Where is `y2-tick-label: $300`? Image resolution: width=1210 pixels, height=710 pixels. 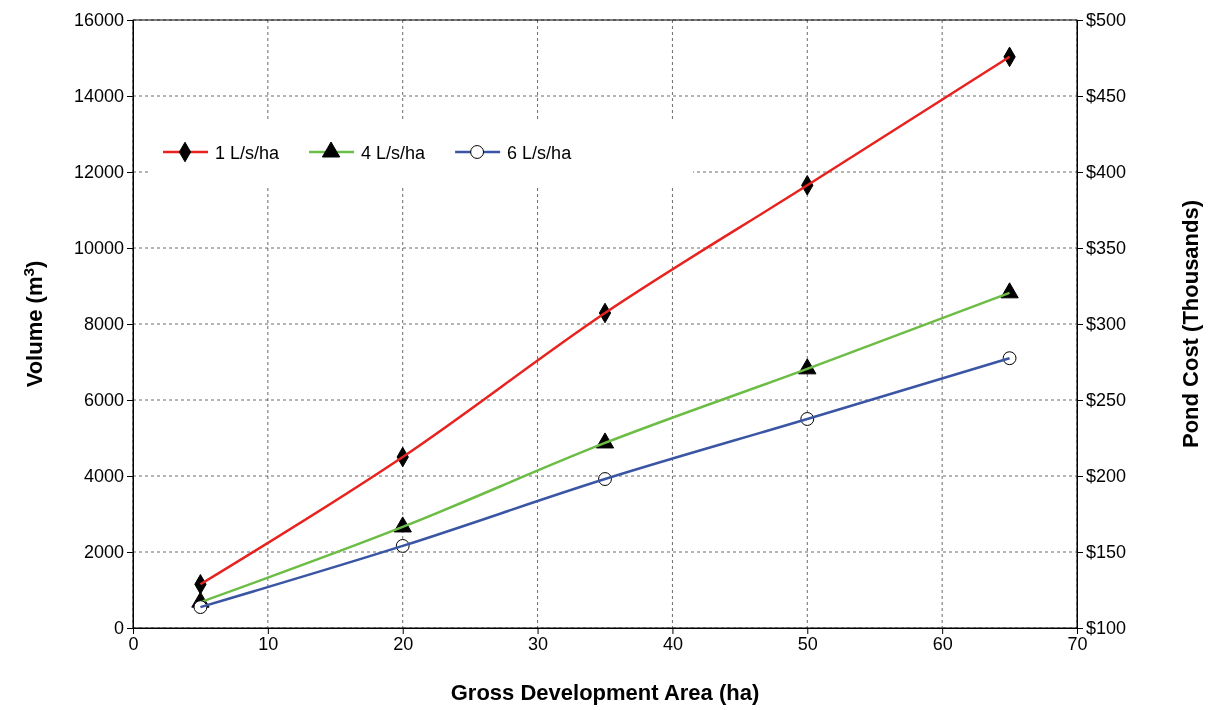
y2-tick-label: $300 is located at coordinates (1106, 324).